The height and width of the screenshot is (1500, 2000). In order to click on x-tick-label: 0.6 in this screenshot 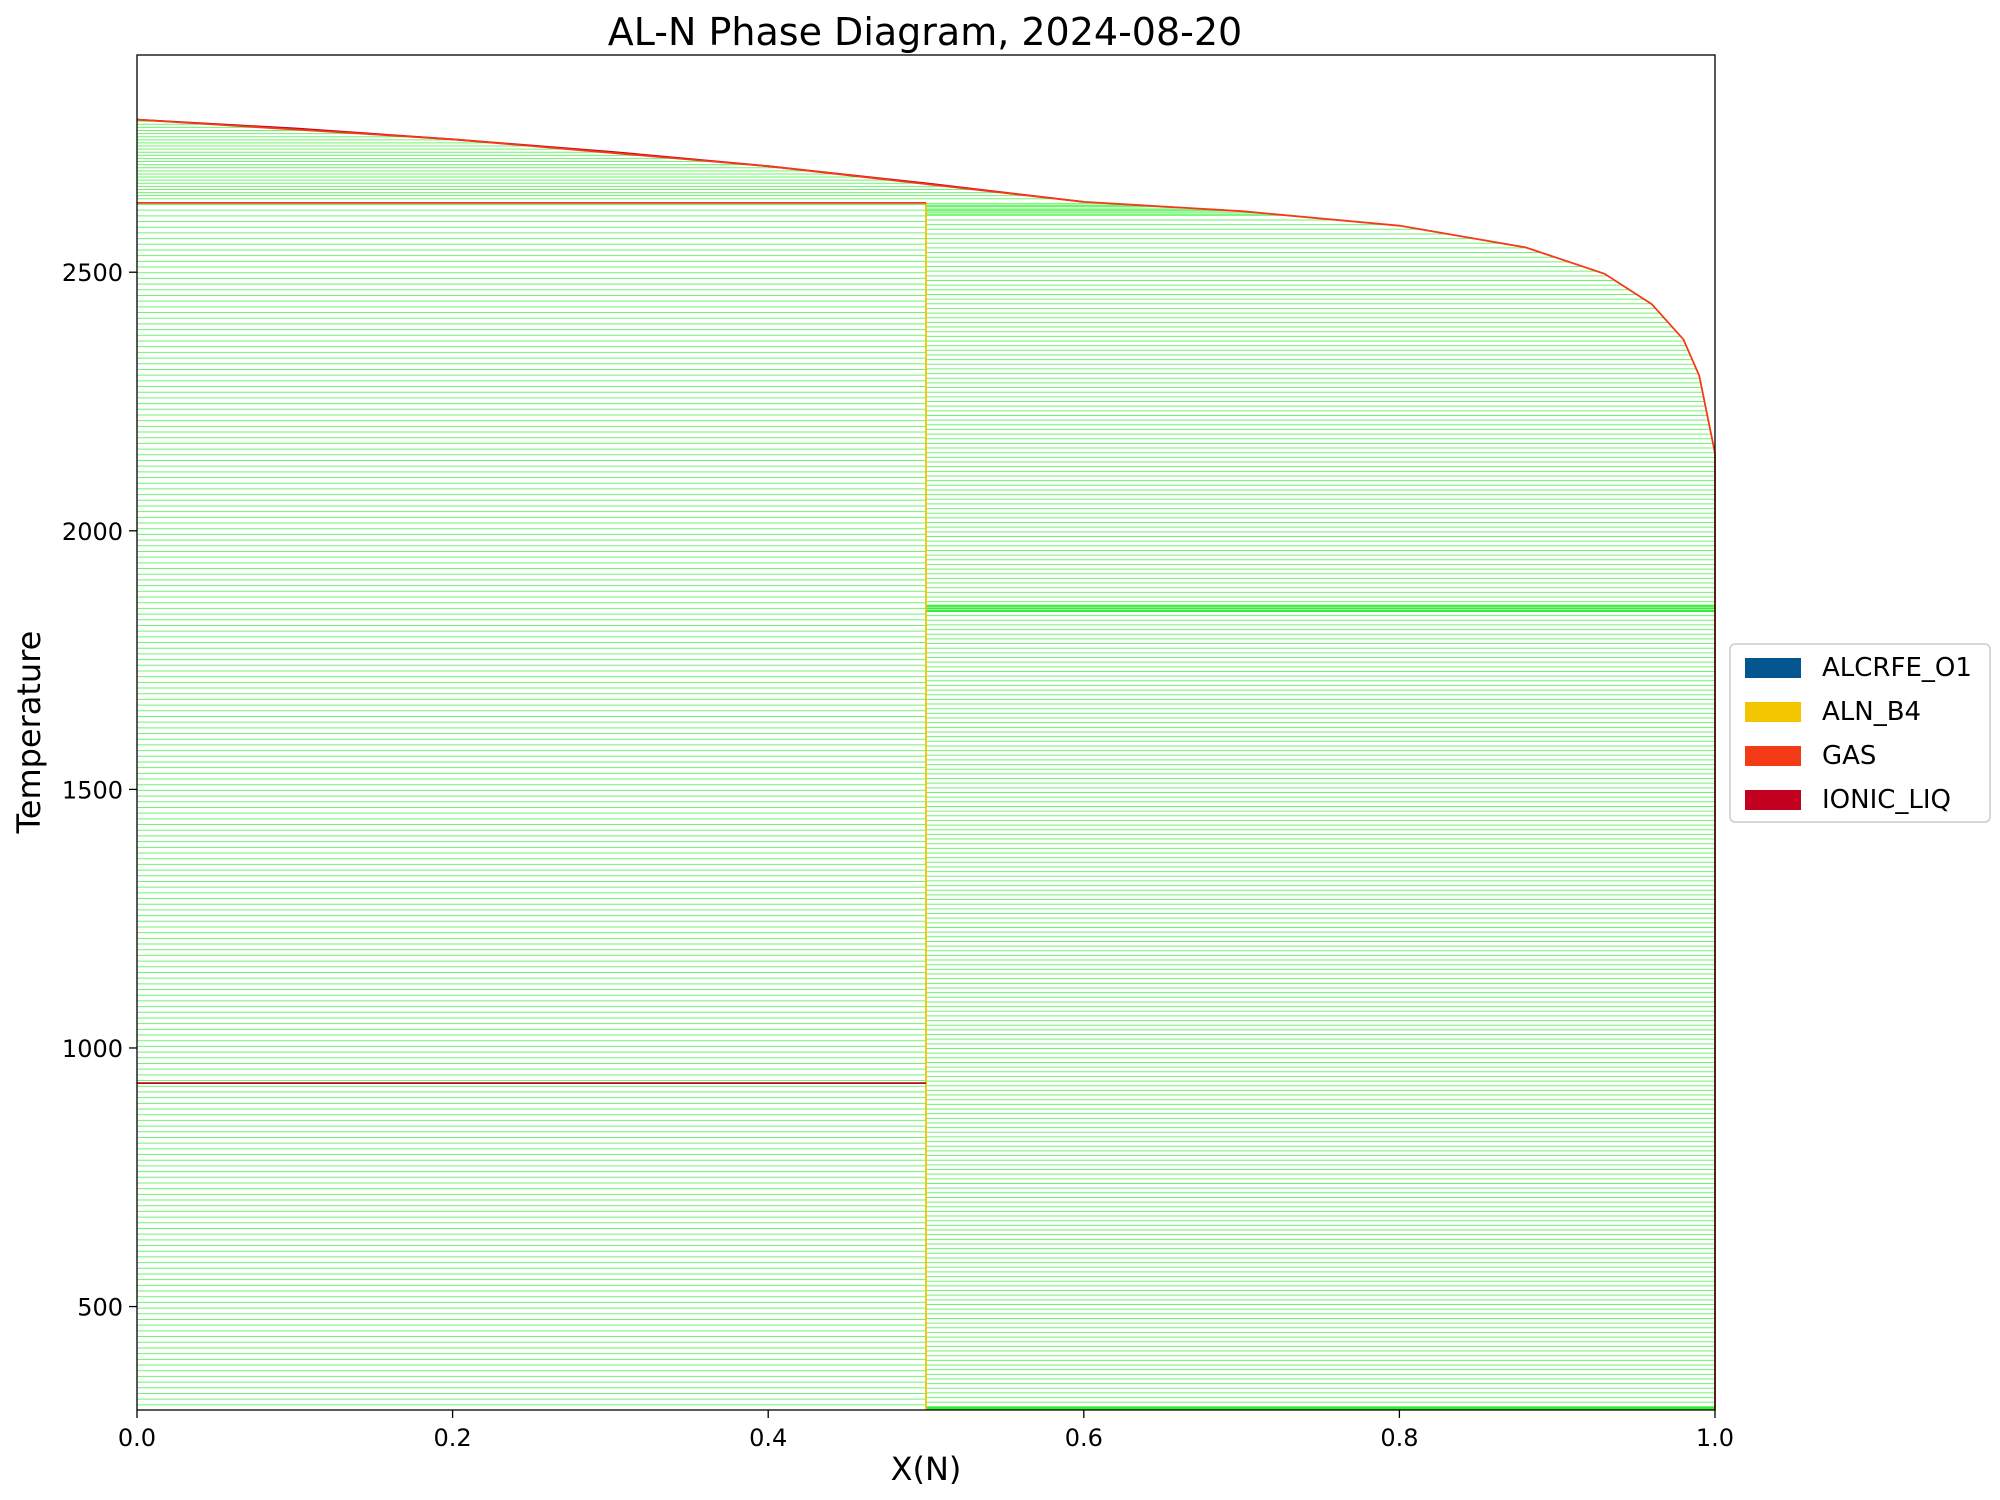, I will do `click(1084, 1438)`.